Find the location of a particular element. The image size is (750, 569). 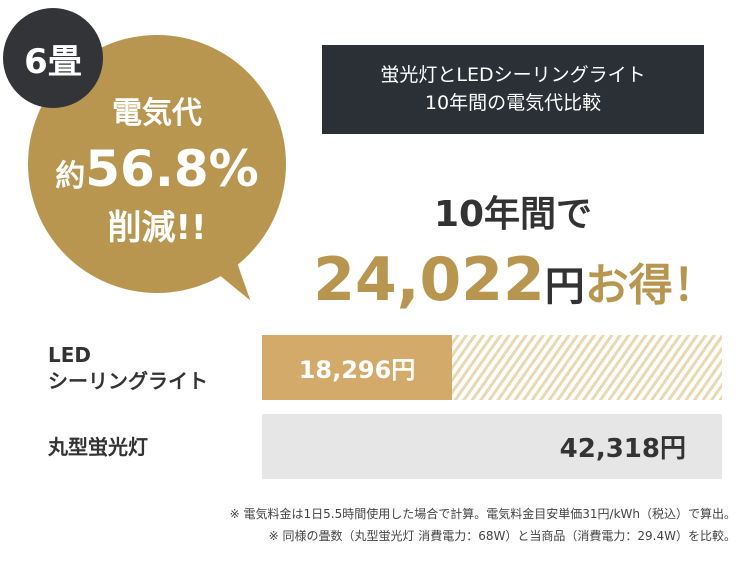

led-bar-track: 18,296円 is located at coordinates (492, 367).